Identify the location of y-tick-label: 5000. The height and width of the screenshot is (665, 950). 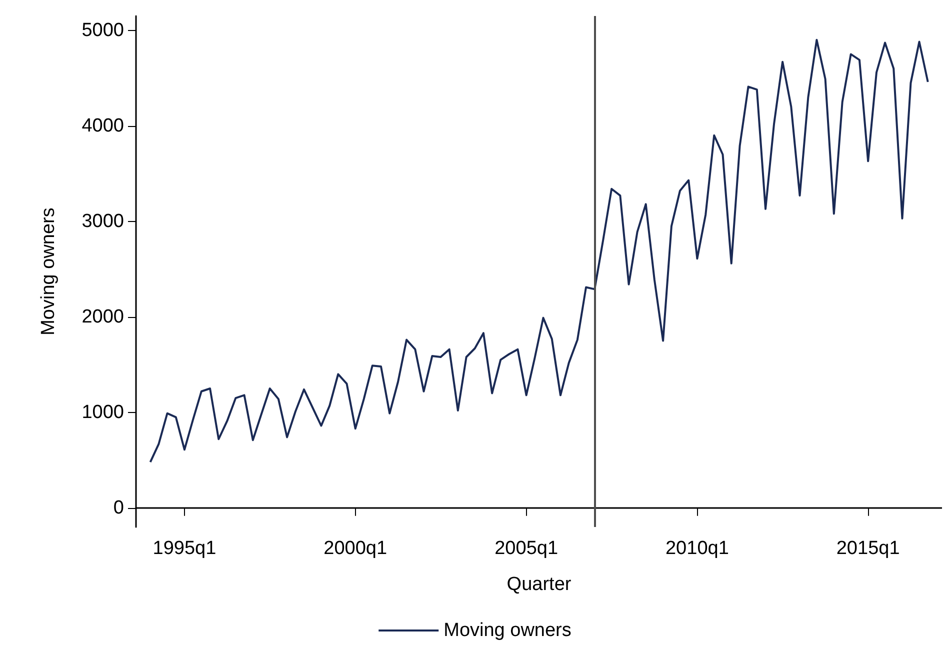
(103, 30).